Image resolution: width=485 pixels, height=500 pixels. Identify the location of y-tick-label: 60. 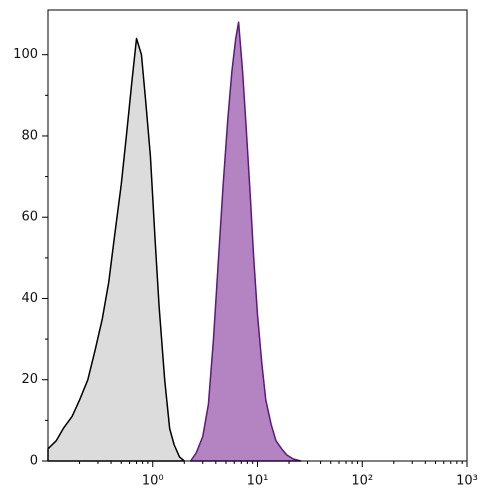
(29, 217).